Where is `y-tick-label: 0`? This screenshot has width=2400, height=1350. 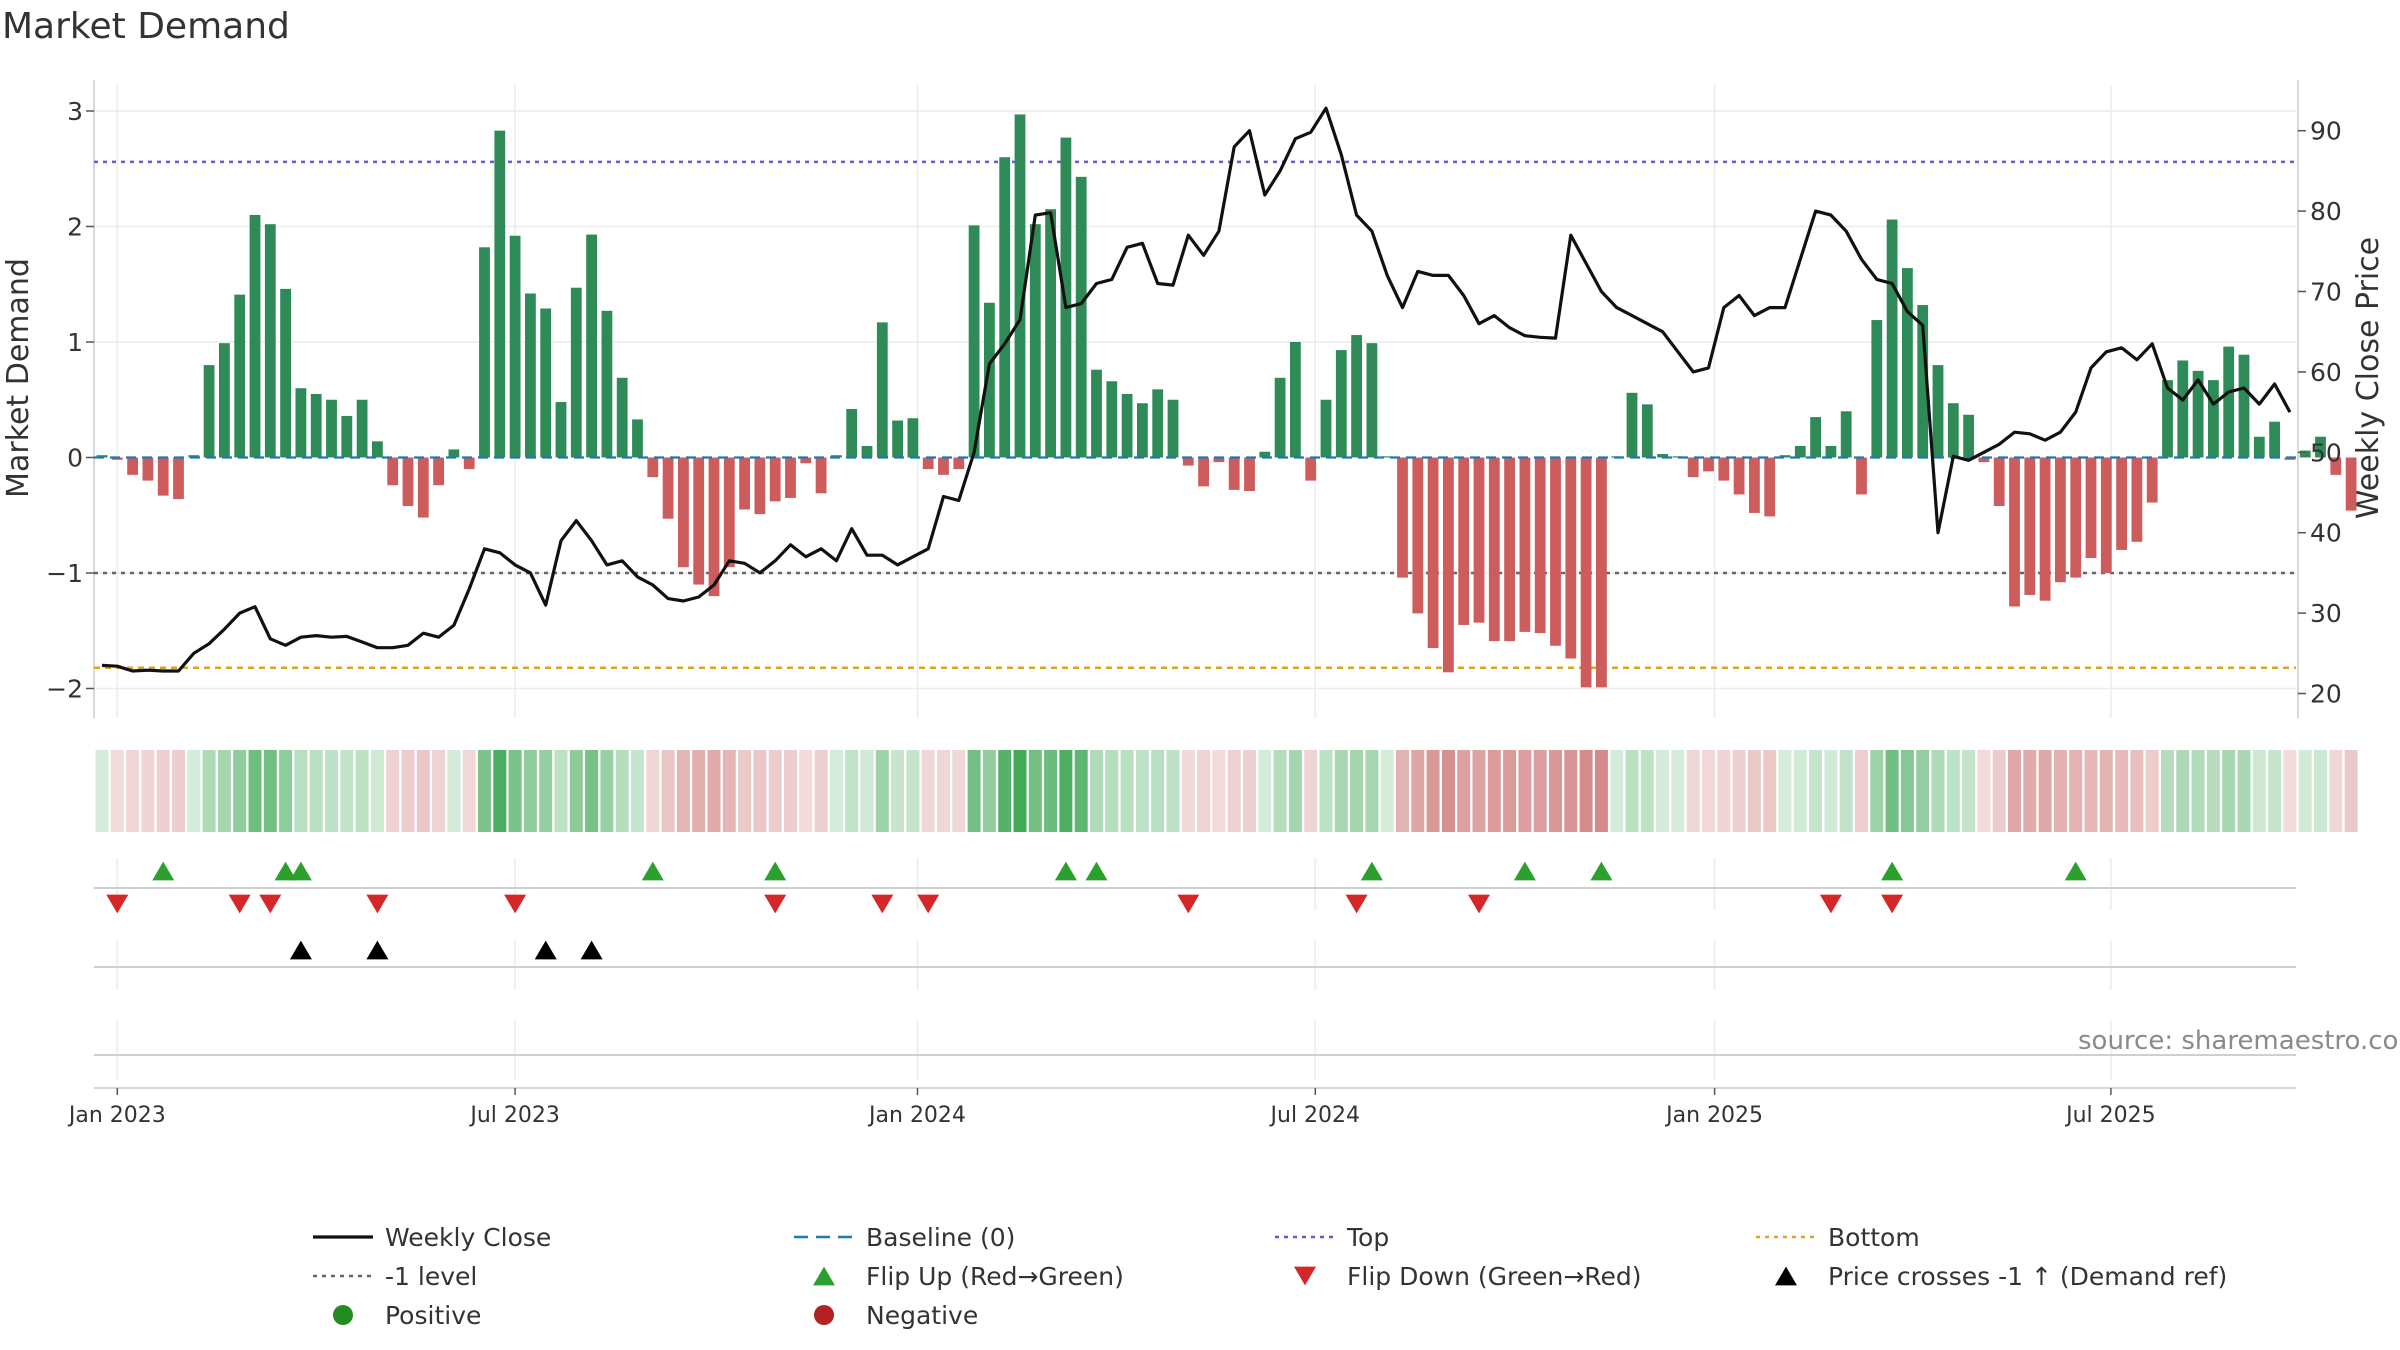
y-tick-label: 0 is located at coordinates (75, 458).